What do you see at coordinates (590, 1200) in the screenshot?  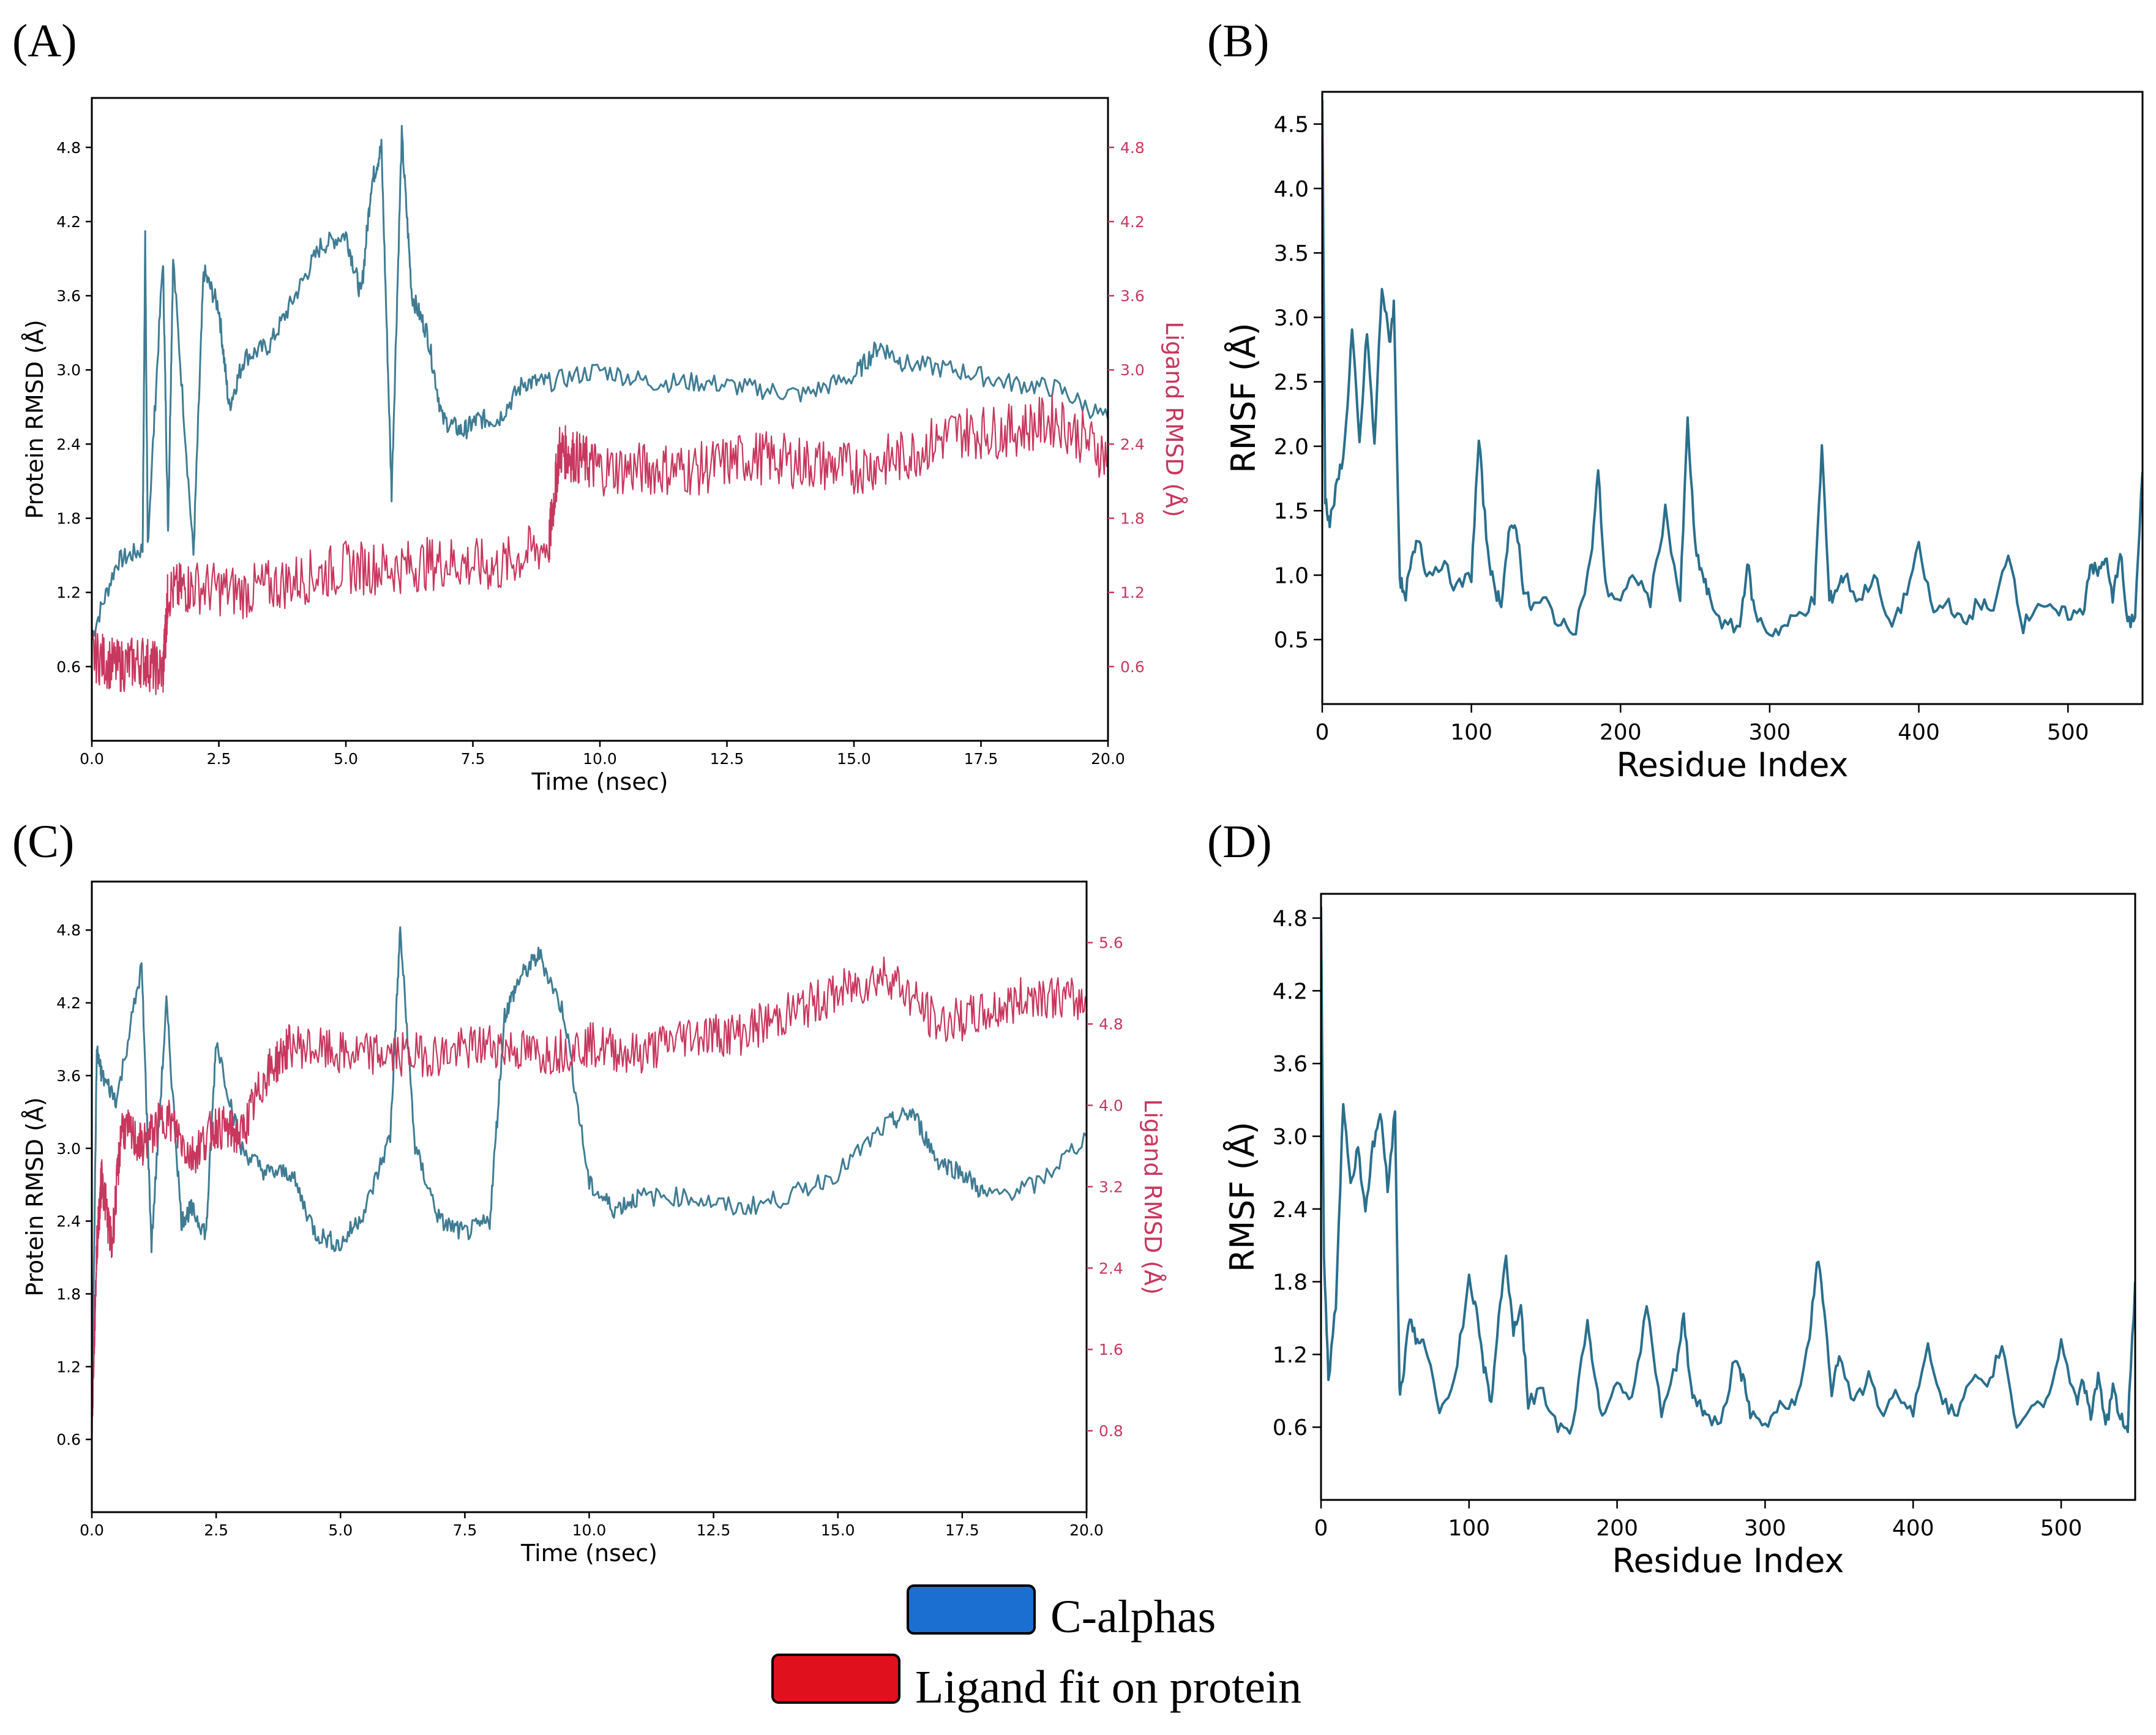 I see `series-line-c-ligand-fit-on-protein` at bounding box center [590, 1200].